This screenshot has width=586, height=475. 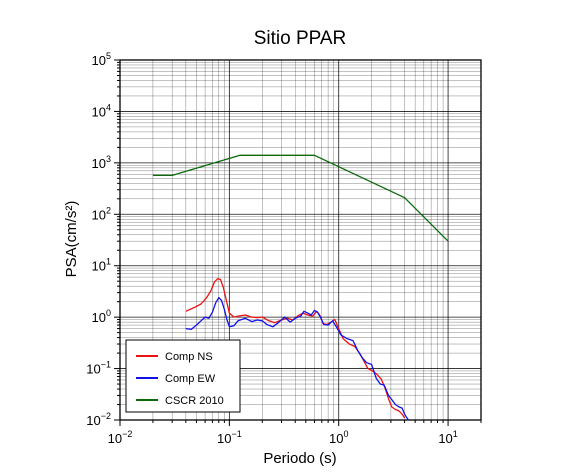 I want to click on series-line-comp-ns, so click(x=295, y=348).